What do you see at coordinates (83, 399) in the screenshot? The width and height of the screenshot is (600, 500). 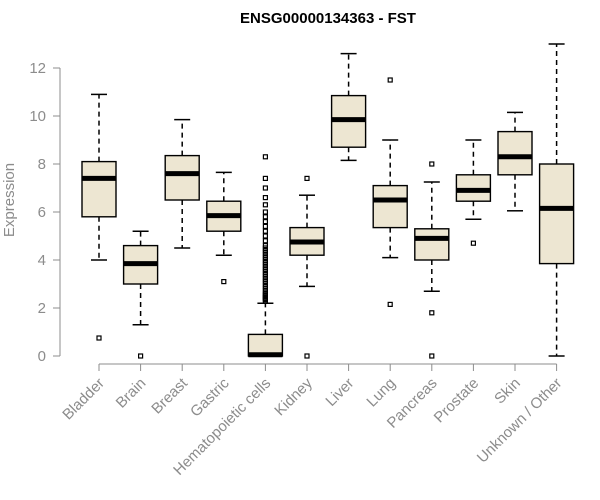 I see `x-tick-label: Bladder` at bounding box center [83, 399].